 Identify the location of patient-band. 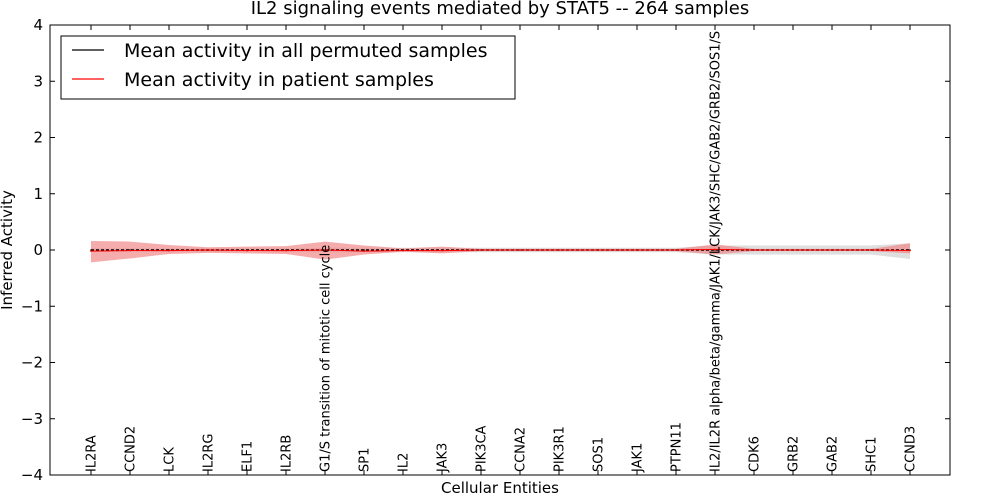
(500, 252).